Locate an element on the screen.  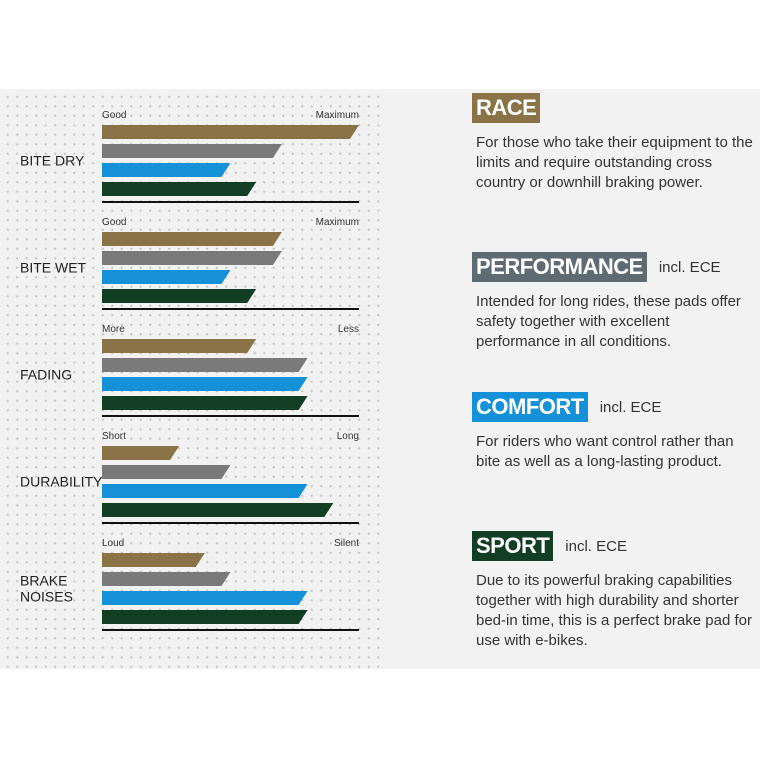
range-low-label-brake-noises: Loud is located at coordinates (113, 543).